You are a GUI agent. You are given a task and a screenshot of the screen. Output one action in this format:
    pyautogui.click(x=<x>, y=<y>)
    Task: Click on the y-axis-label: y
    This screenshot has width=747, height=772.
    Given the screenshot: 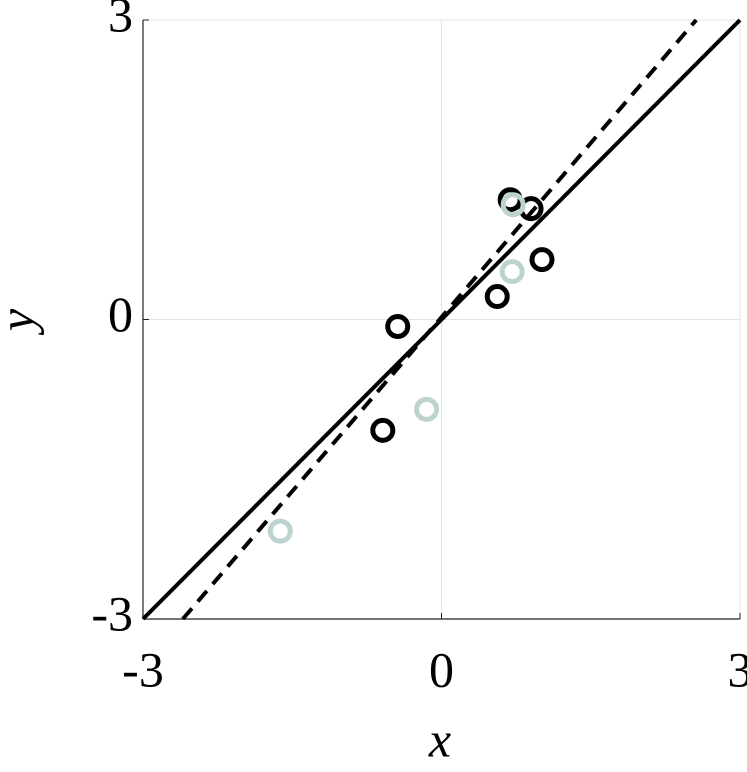 What is the action you would take?
    pyautogui.click(x=22, y=322)
    